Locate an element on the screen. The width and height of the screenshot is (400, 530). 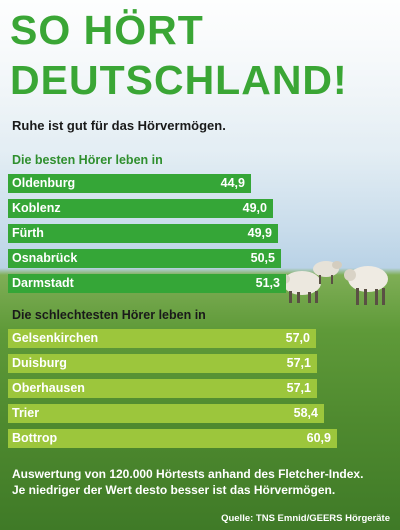
bar-oberhausen: Oberhausen 57,1 is located at coordinates (162, 388).